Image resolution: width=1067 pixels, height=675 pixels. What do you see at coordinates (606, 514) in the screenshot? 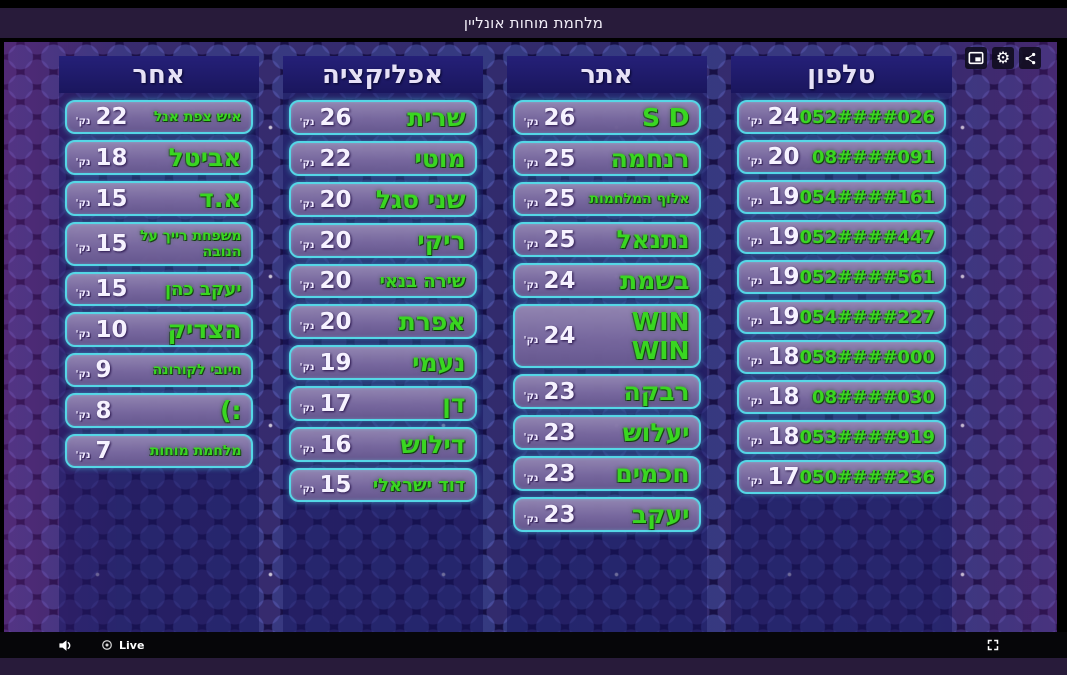
I see `entry-row: יעקב 23 נק'` at bounding box center [606, 514].